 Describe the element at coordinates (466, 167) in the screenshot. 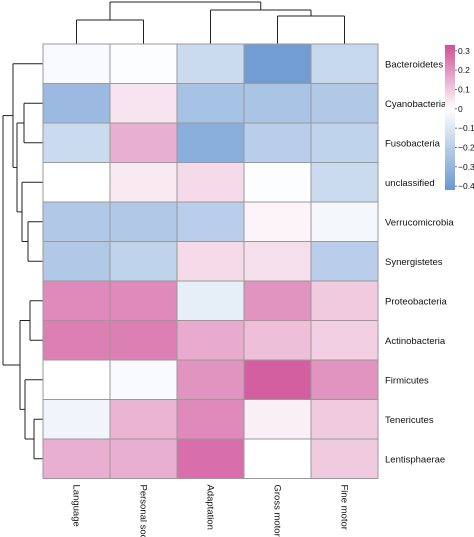

I see `legend-tick-label: −0.3` at that location.